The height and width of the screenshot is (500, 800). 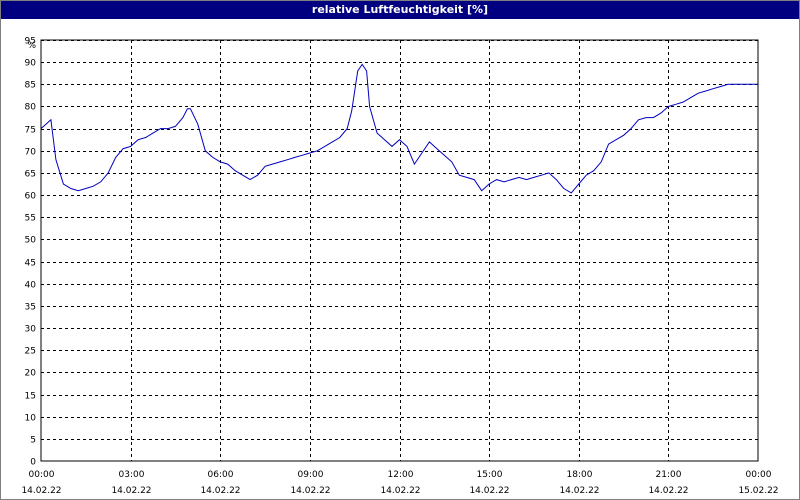 What do you see at coordinates (31, 374) in the screenshot?
I see `y-tick-label: 20` at bounding box center [31, 374].